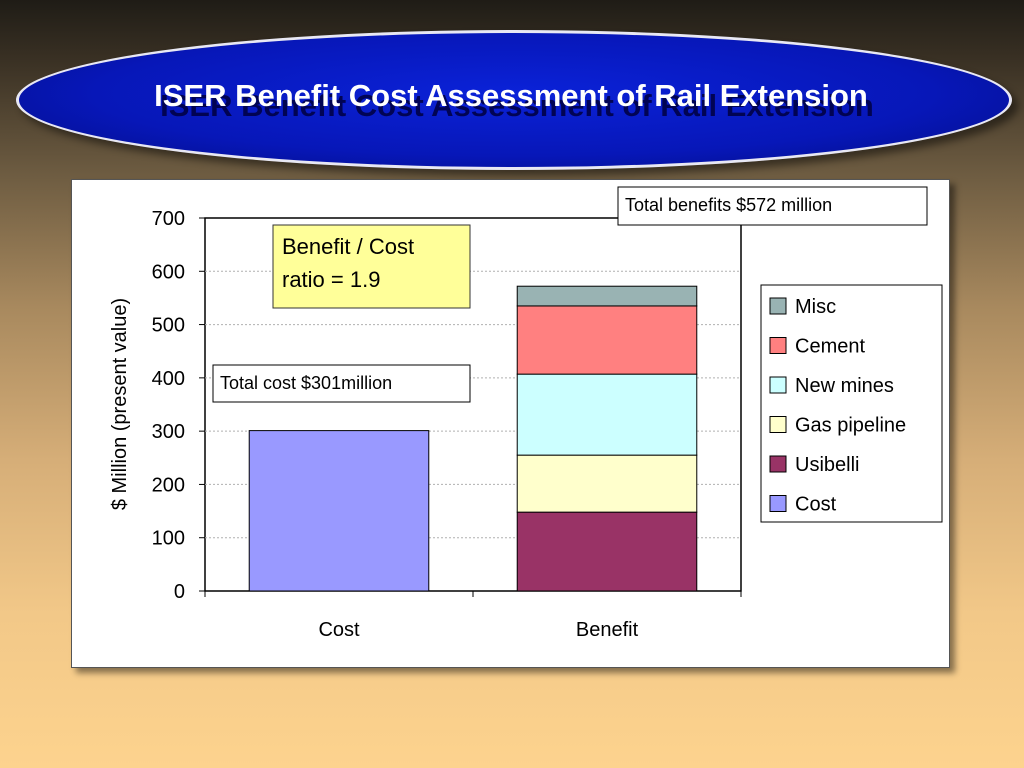 The height and width of the screenshot is (768, 1024). I want to click on bar-segment-gas-pipeline, so click(607, 483).